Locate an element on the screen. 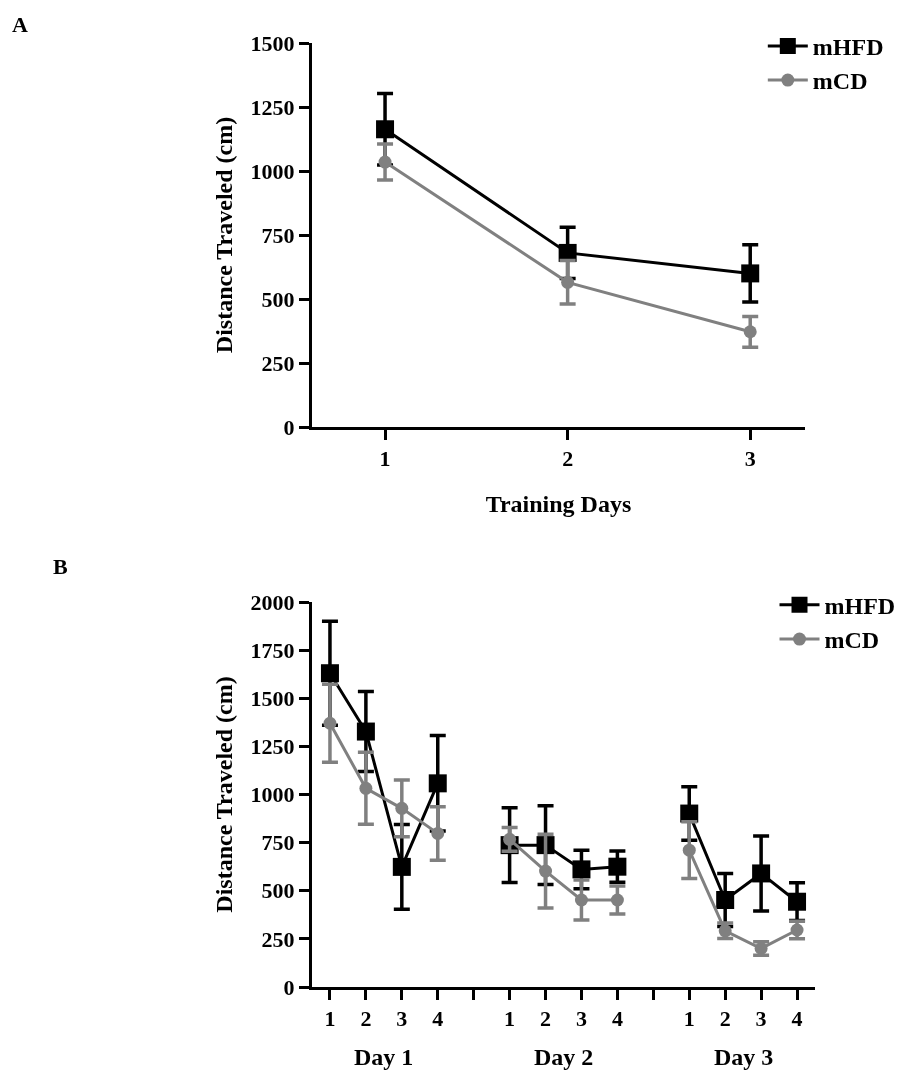 This screenshot has height=1084, width=913. text: Day 1 is located at coordinates (384, 1057).